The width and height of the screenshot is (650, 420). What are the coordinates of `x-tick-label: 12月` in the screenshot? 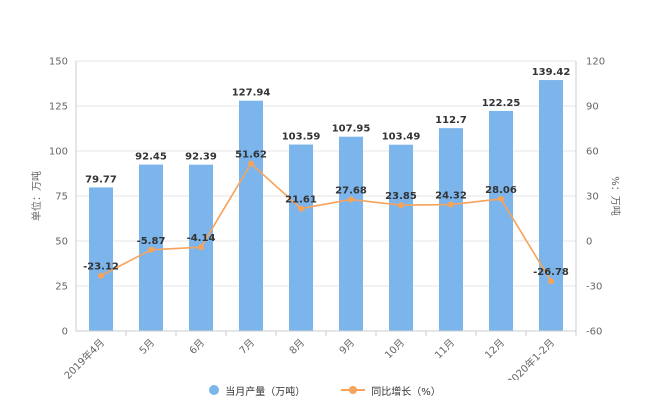 It's located at (495, 349).